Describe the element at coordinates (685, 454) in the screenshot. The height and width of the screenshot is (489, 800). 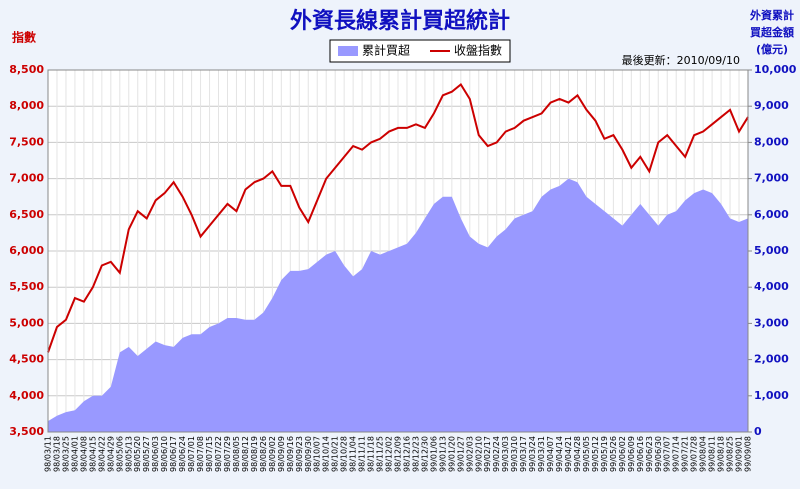
I see `x-tick-label: 99/07/21` at that location.